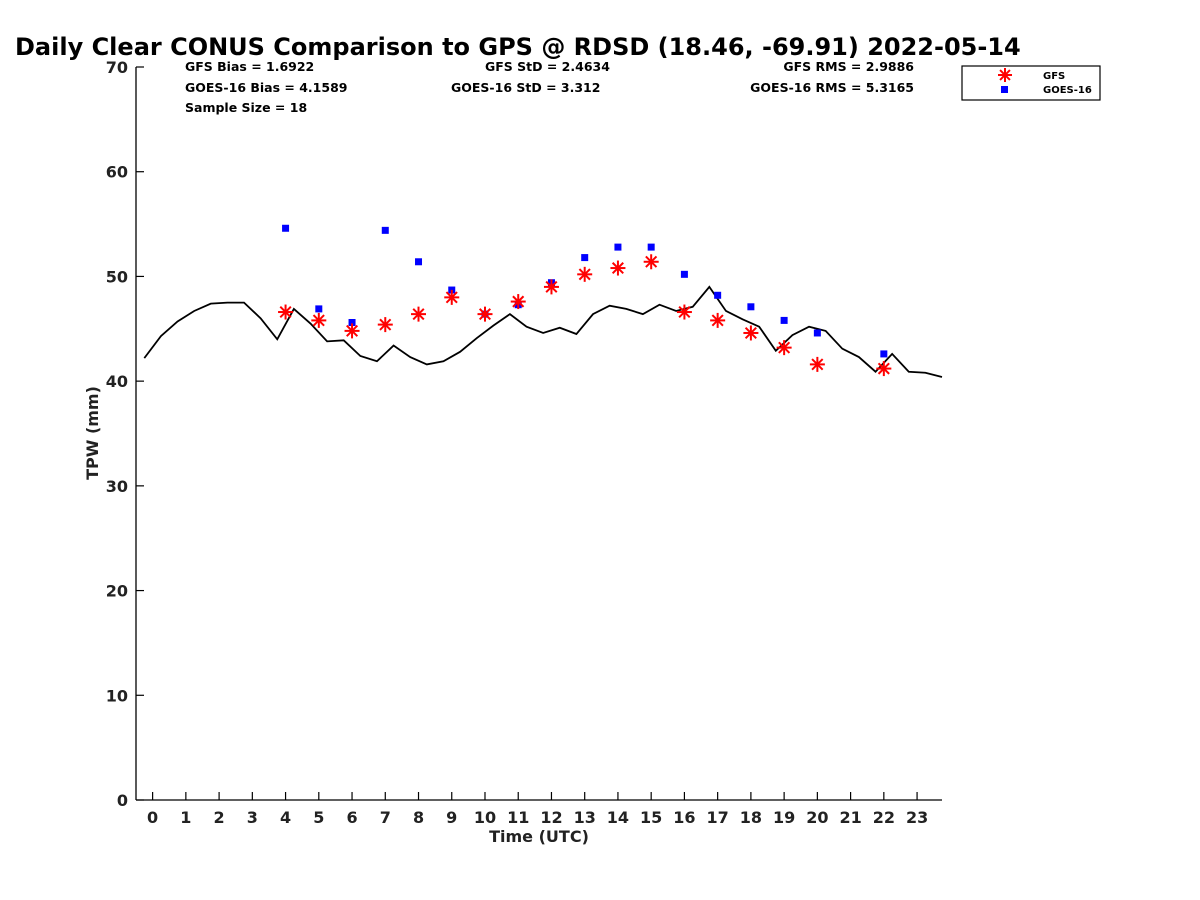 This screenshot has width=1200, height=900. What do you see at coordinates (525, 87) in the screenshot?
I see `stat-goes-std: GOES-16 StD = 3.312` at bounding box center [525, 87].